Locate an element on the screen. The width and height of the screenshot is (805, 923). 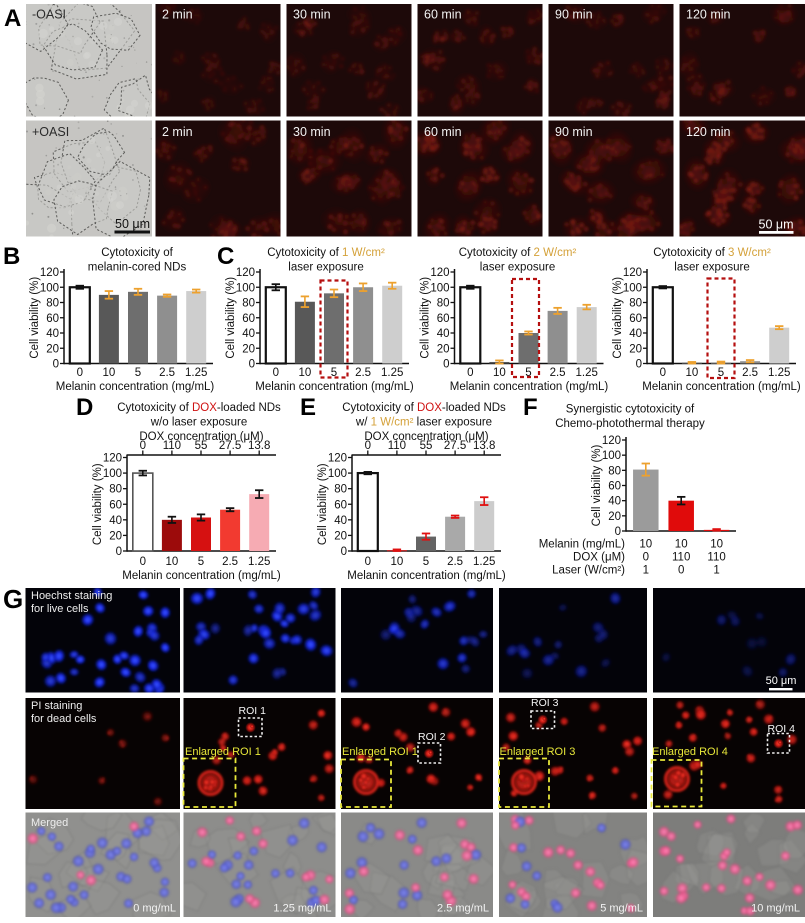
svg-text: PI staining is located at coordinates (56, 706).